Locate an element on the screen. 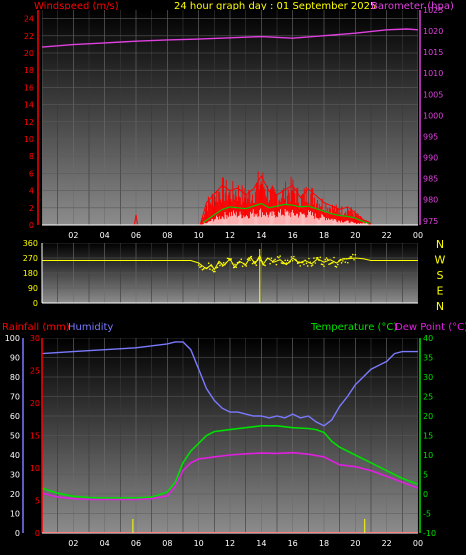 This screenshot has width=466, height=555. wind-x-tick-label: 18 is located at coordinates (324, 235).